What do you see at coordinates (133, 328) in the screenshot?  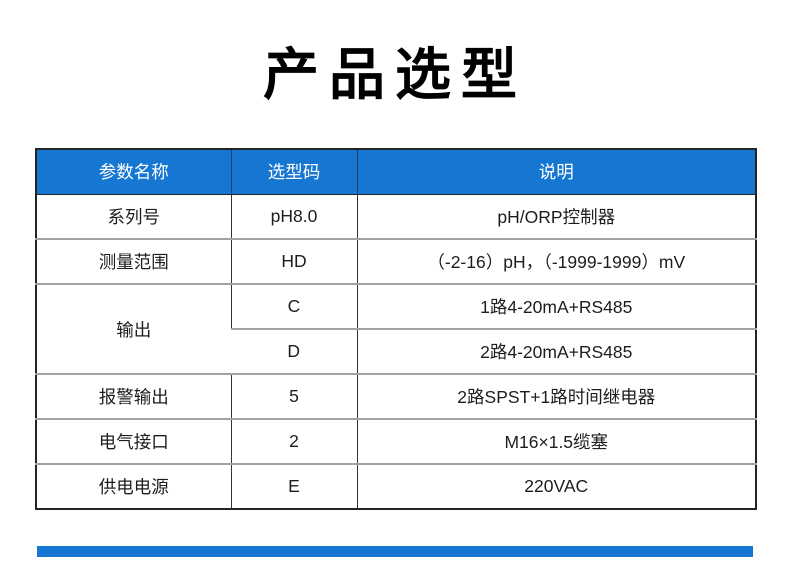 I see `param-cell-output: 输出` at bounding box center [133, 328].